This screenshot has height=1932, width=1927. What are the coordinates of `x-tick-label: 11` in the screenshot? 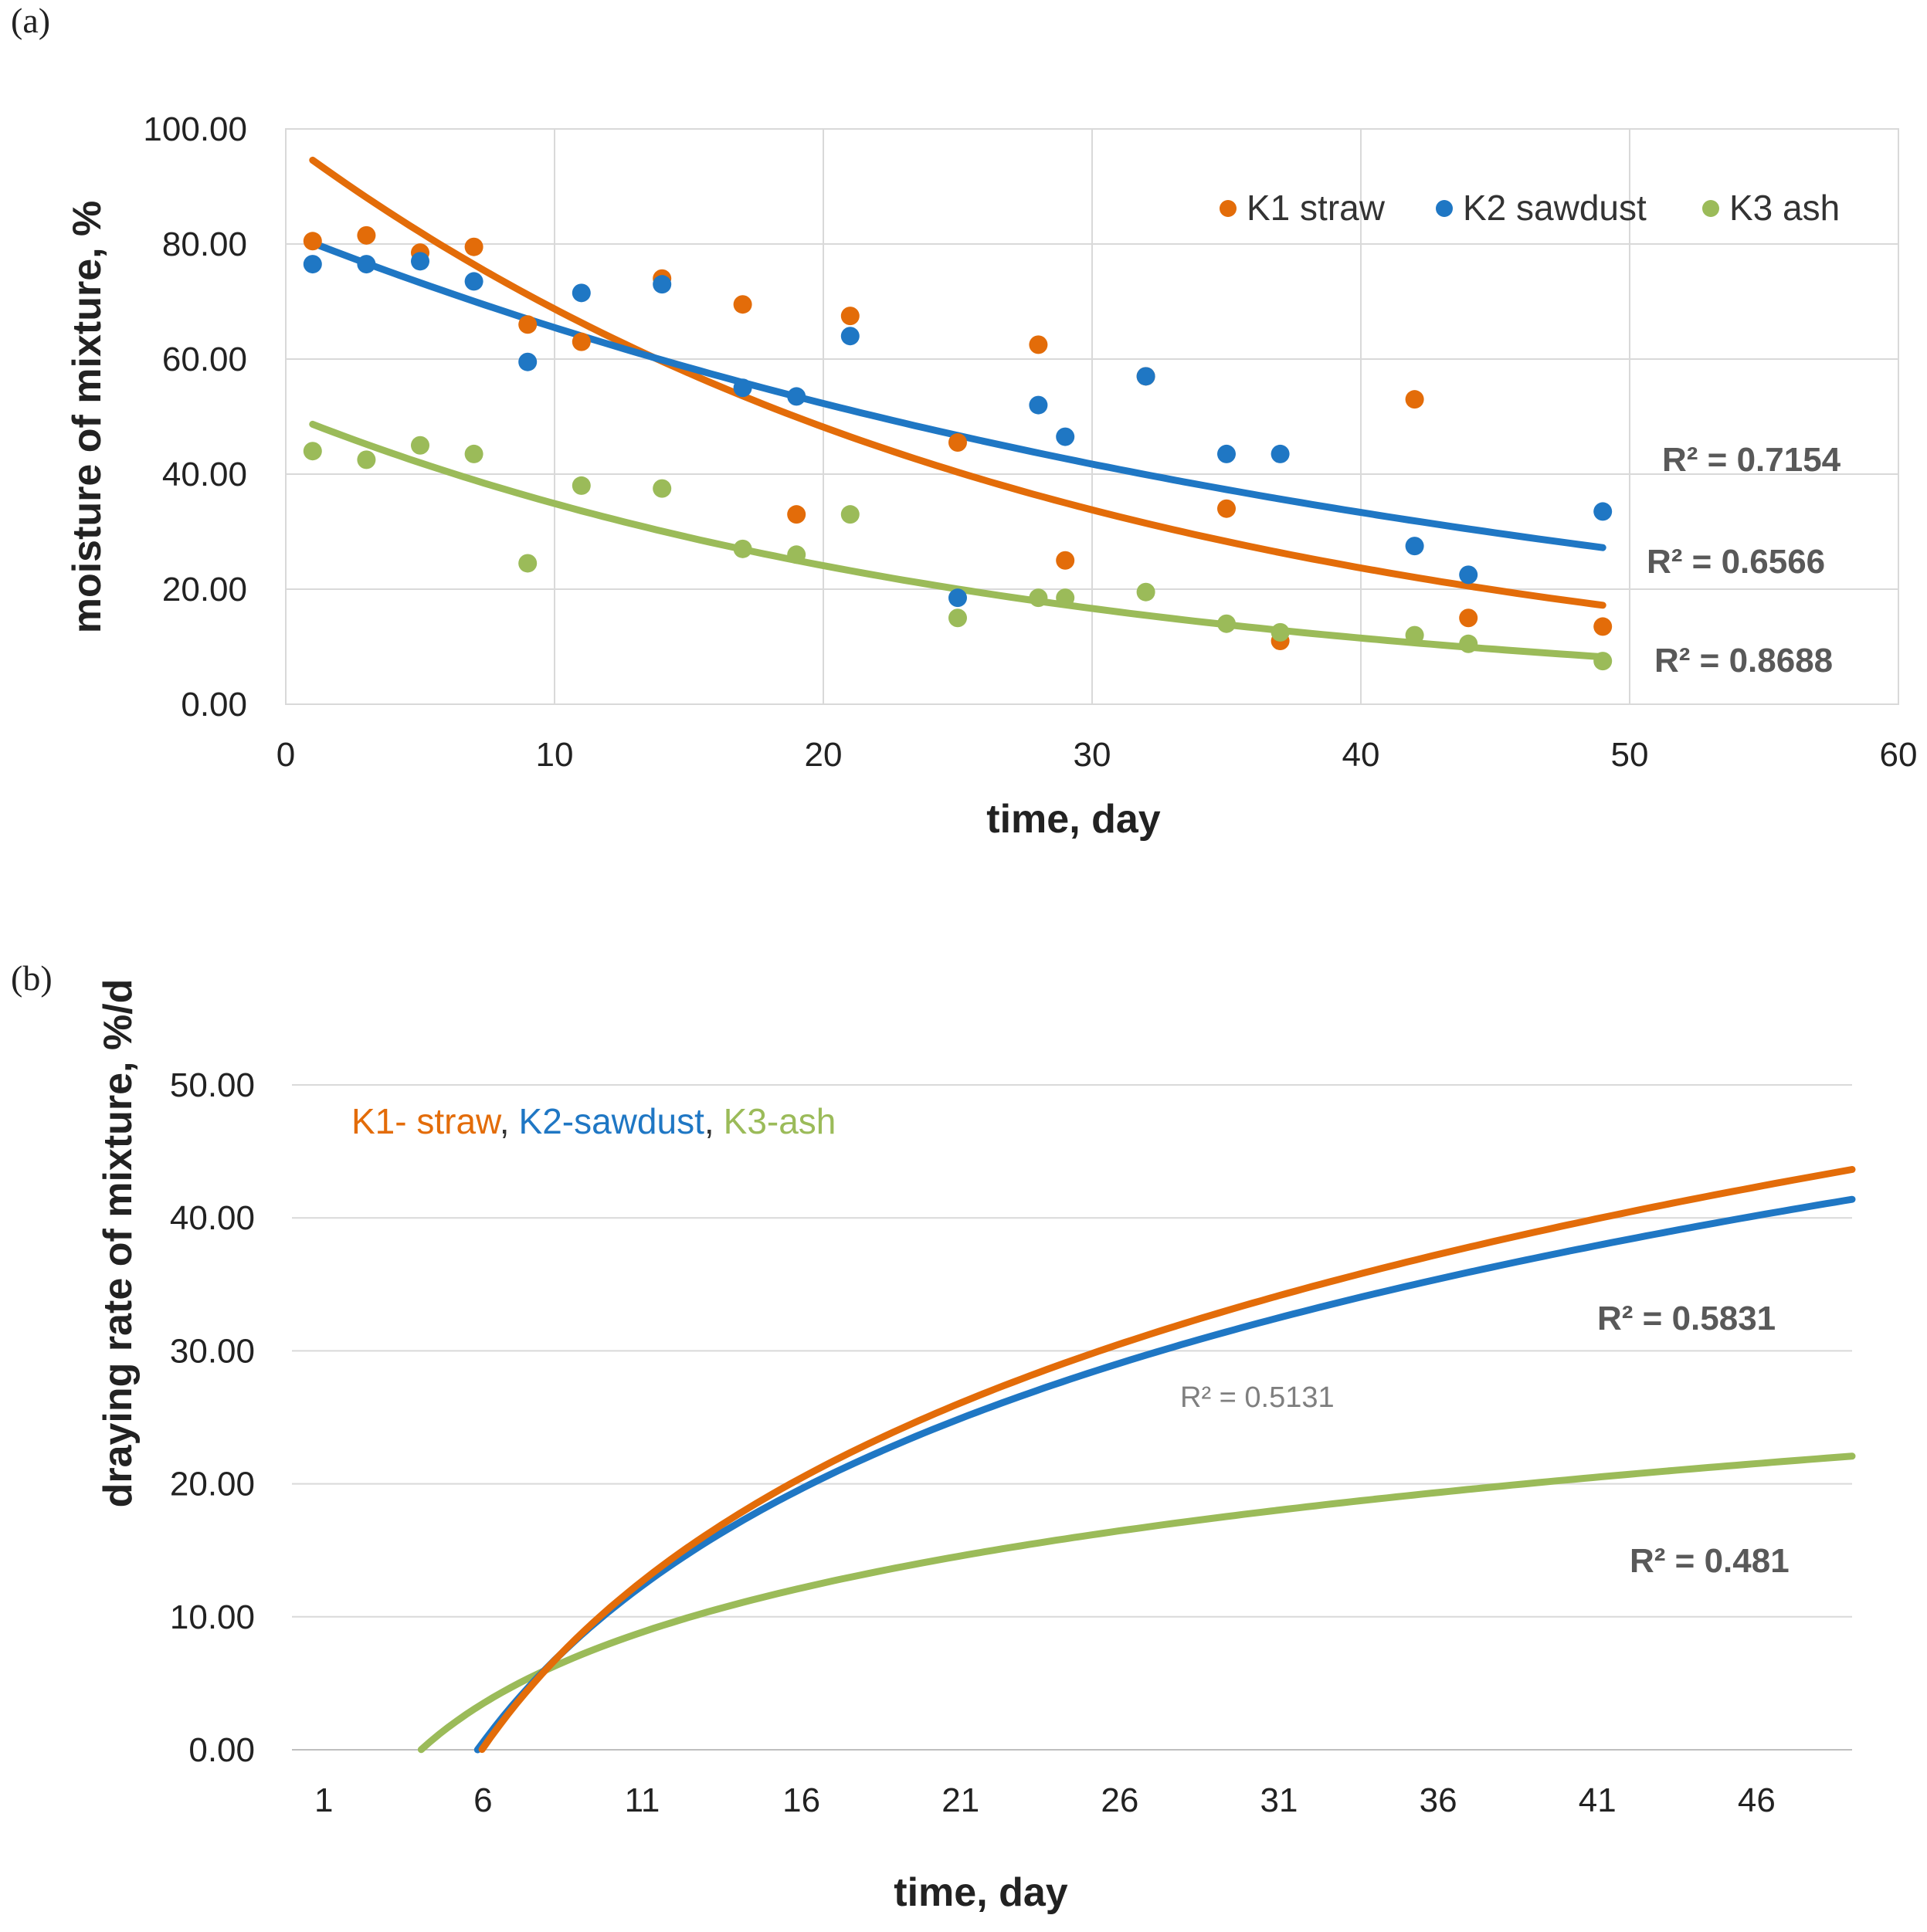 It's located at (643, 1800).